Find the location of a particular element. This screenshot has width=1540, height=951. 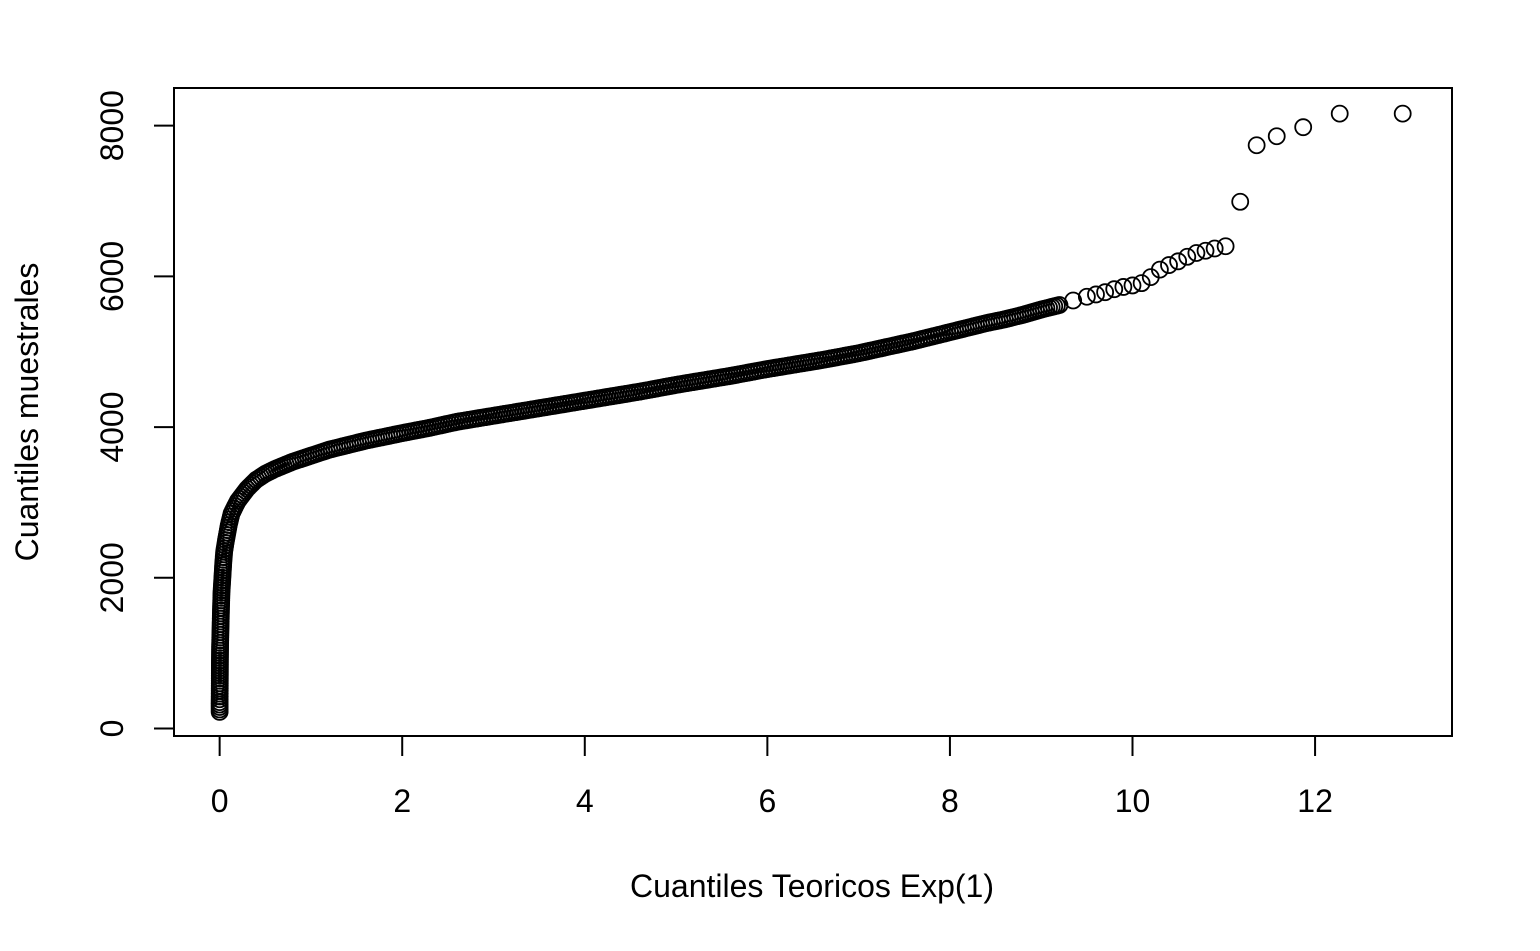

x-tick-label: 0 is located at coordinates (220, 801).